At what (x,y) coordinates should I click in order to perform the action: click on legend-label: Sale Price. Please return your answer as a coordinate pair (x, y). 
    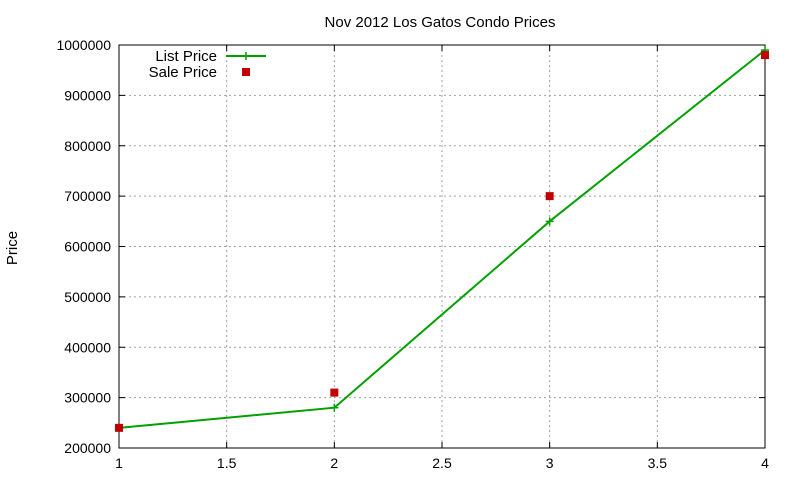
    Looking at the image, I should click on (183, 72).